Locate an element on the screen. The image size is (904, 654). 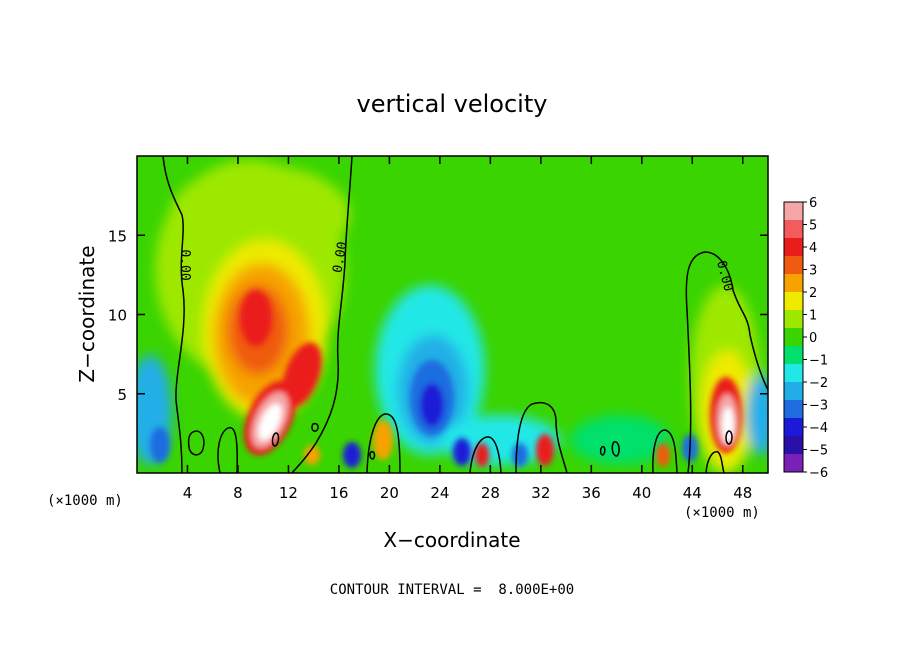
x-tick-label-7: 32 is located at coordinates (540, 493).